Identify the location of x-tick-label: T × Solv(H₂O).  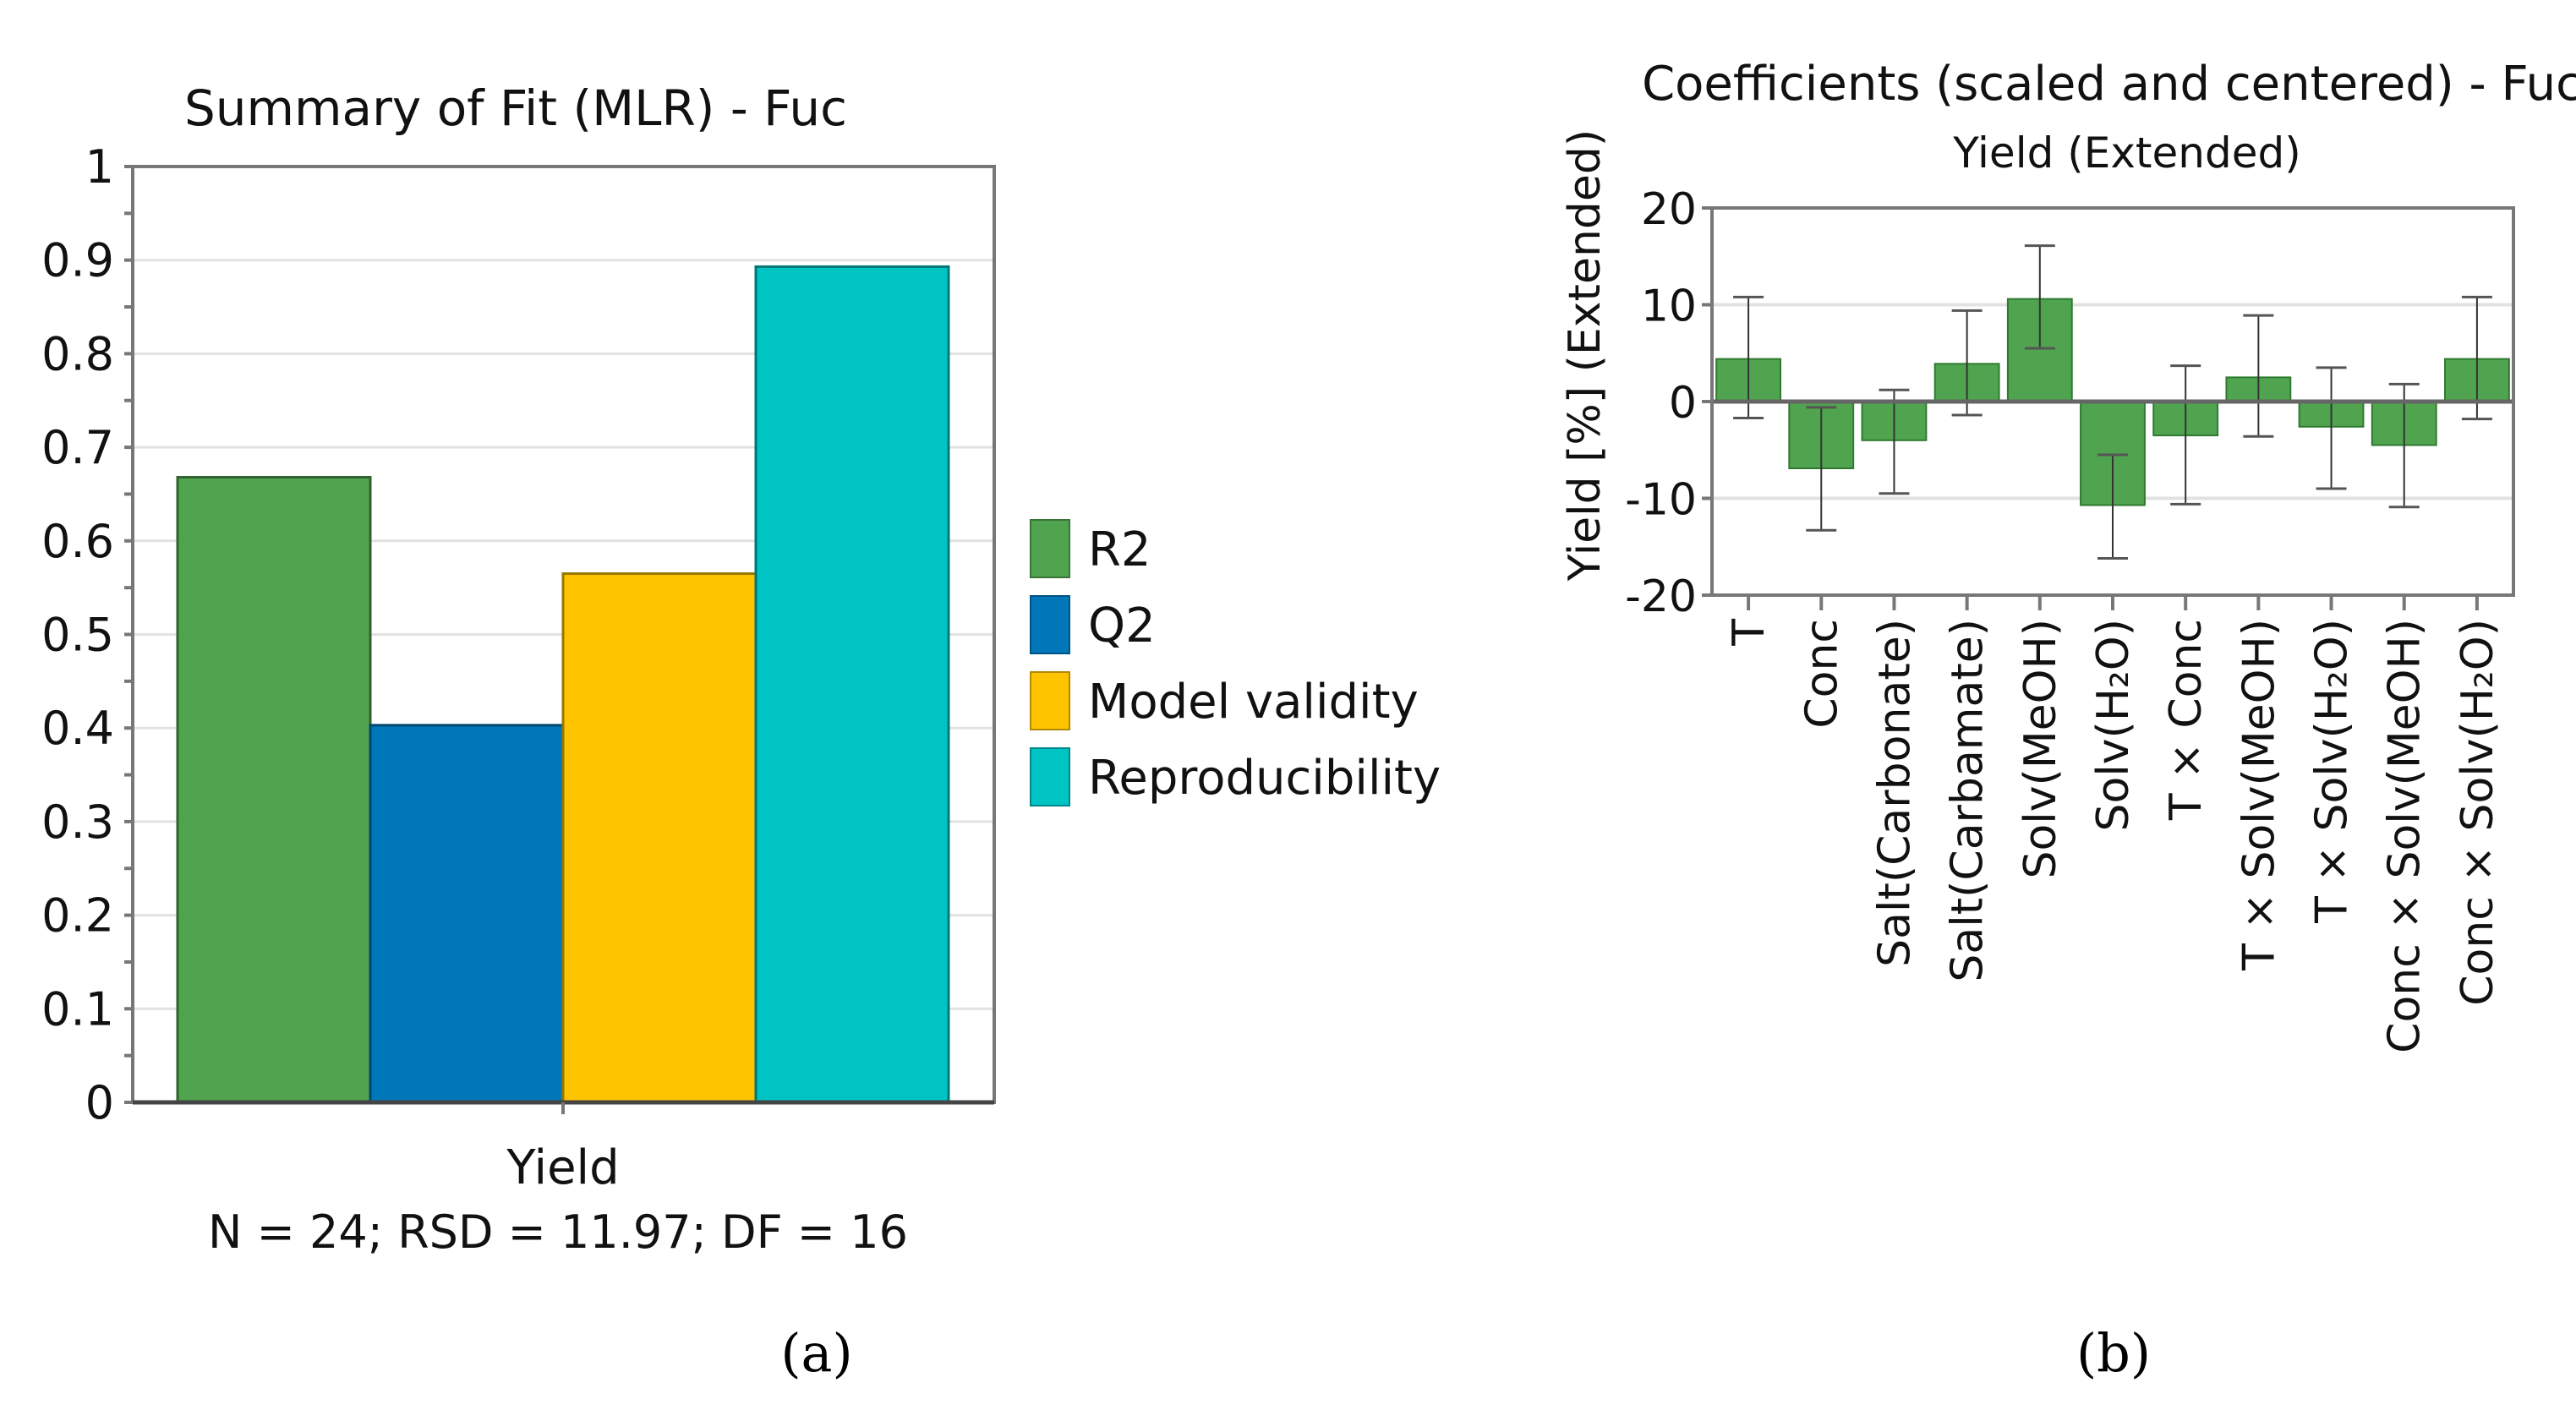
(2332, 771).